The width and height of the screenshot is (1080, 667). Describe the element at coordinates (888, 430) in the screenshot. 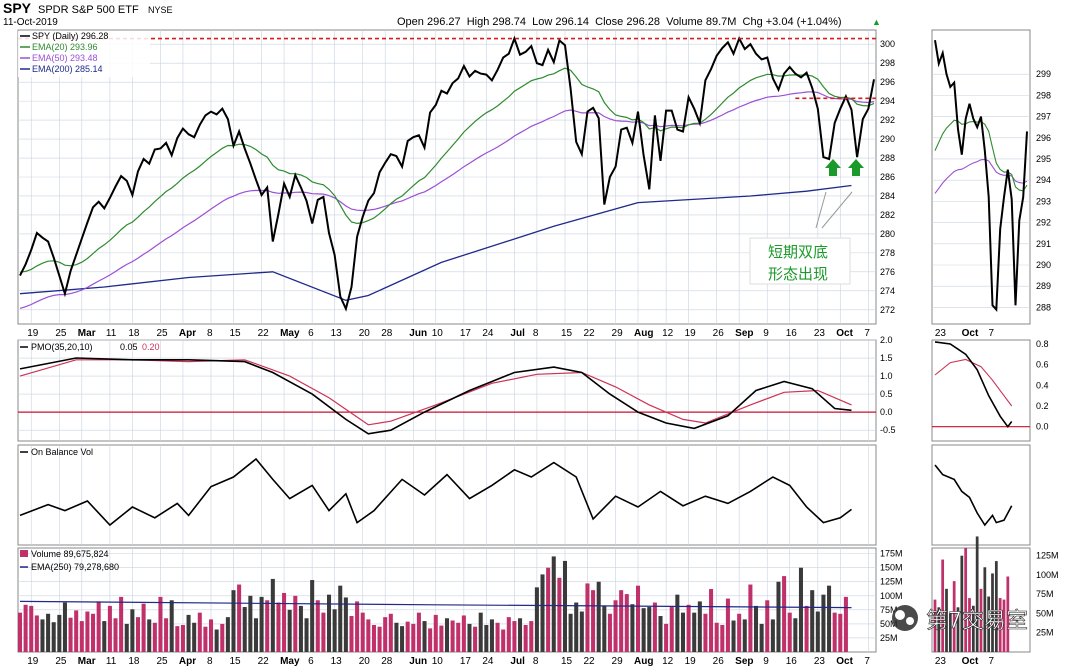

I see `y-tick-label: -0.5` at that location.